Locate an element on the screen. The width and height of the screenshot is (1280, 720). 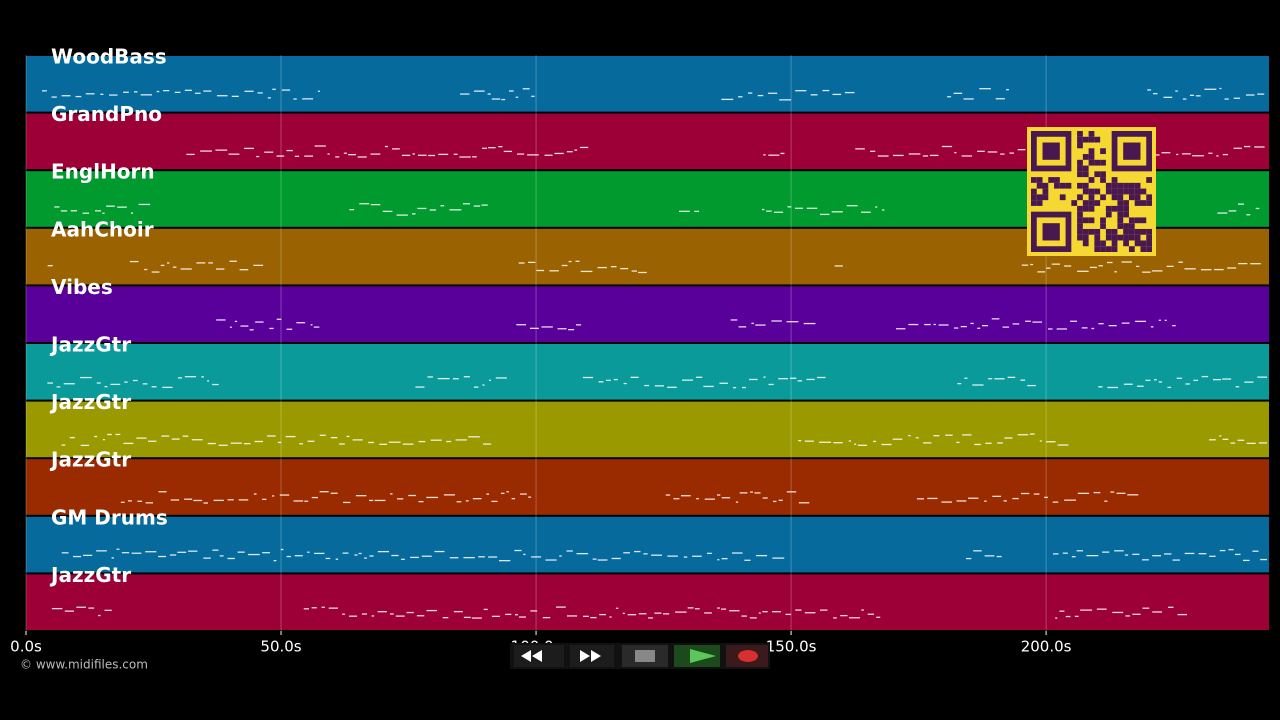
play-icon is located at coordinates (703, 656).